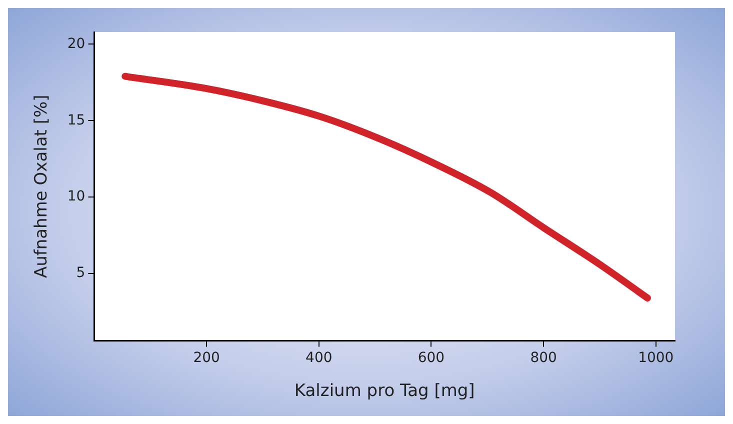  What do you see at coordinates (543, 358) in the screenshot?
I see `x-tick-label: 800` at bounding box center [543, 358].